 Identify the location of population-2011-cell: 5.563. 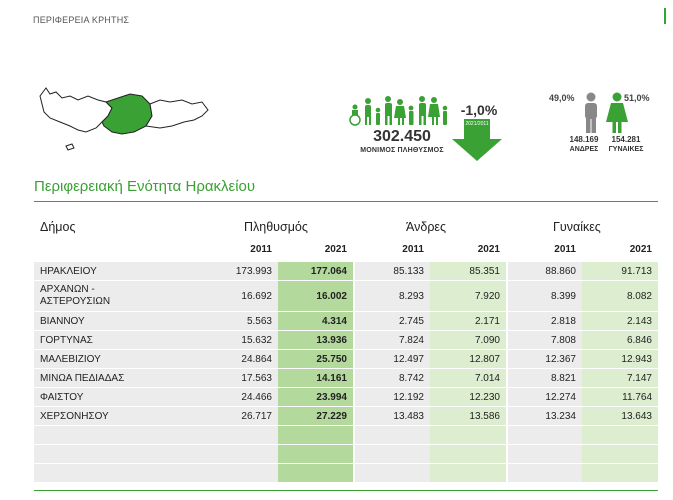
(221, 321).